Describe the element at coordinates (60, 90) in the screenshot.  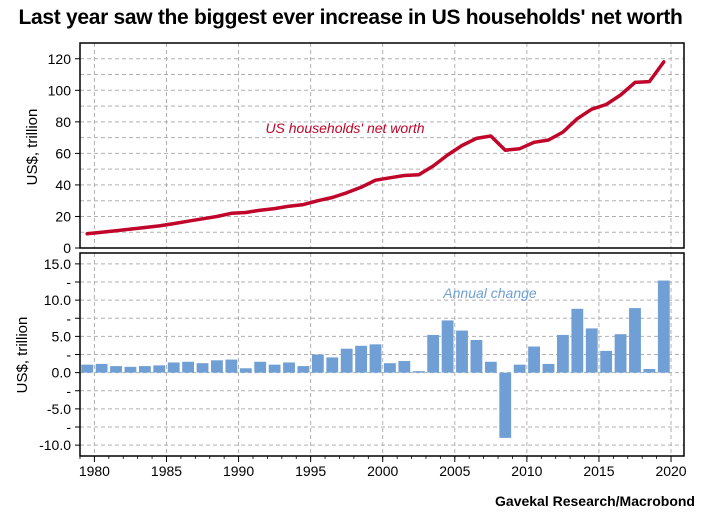
I see `top-y-tick-label: 100` at that location.